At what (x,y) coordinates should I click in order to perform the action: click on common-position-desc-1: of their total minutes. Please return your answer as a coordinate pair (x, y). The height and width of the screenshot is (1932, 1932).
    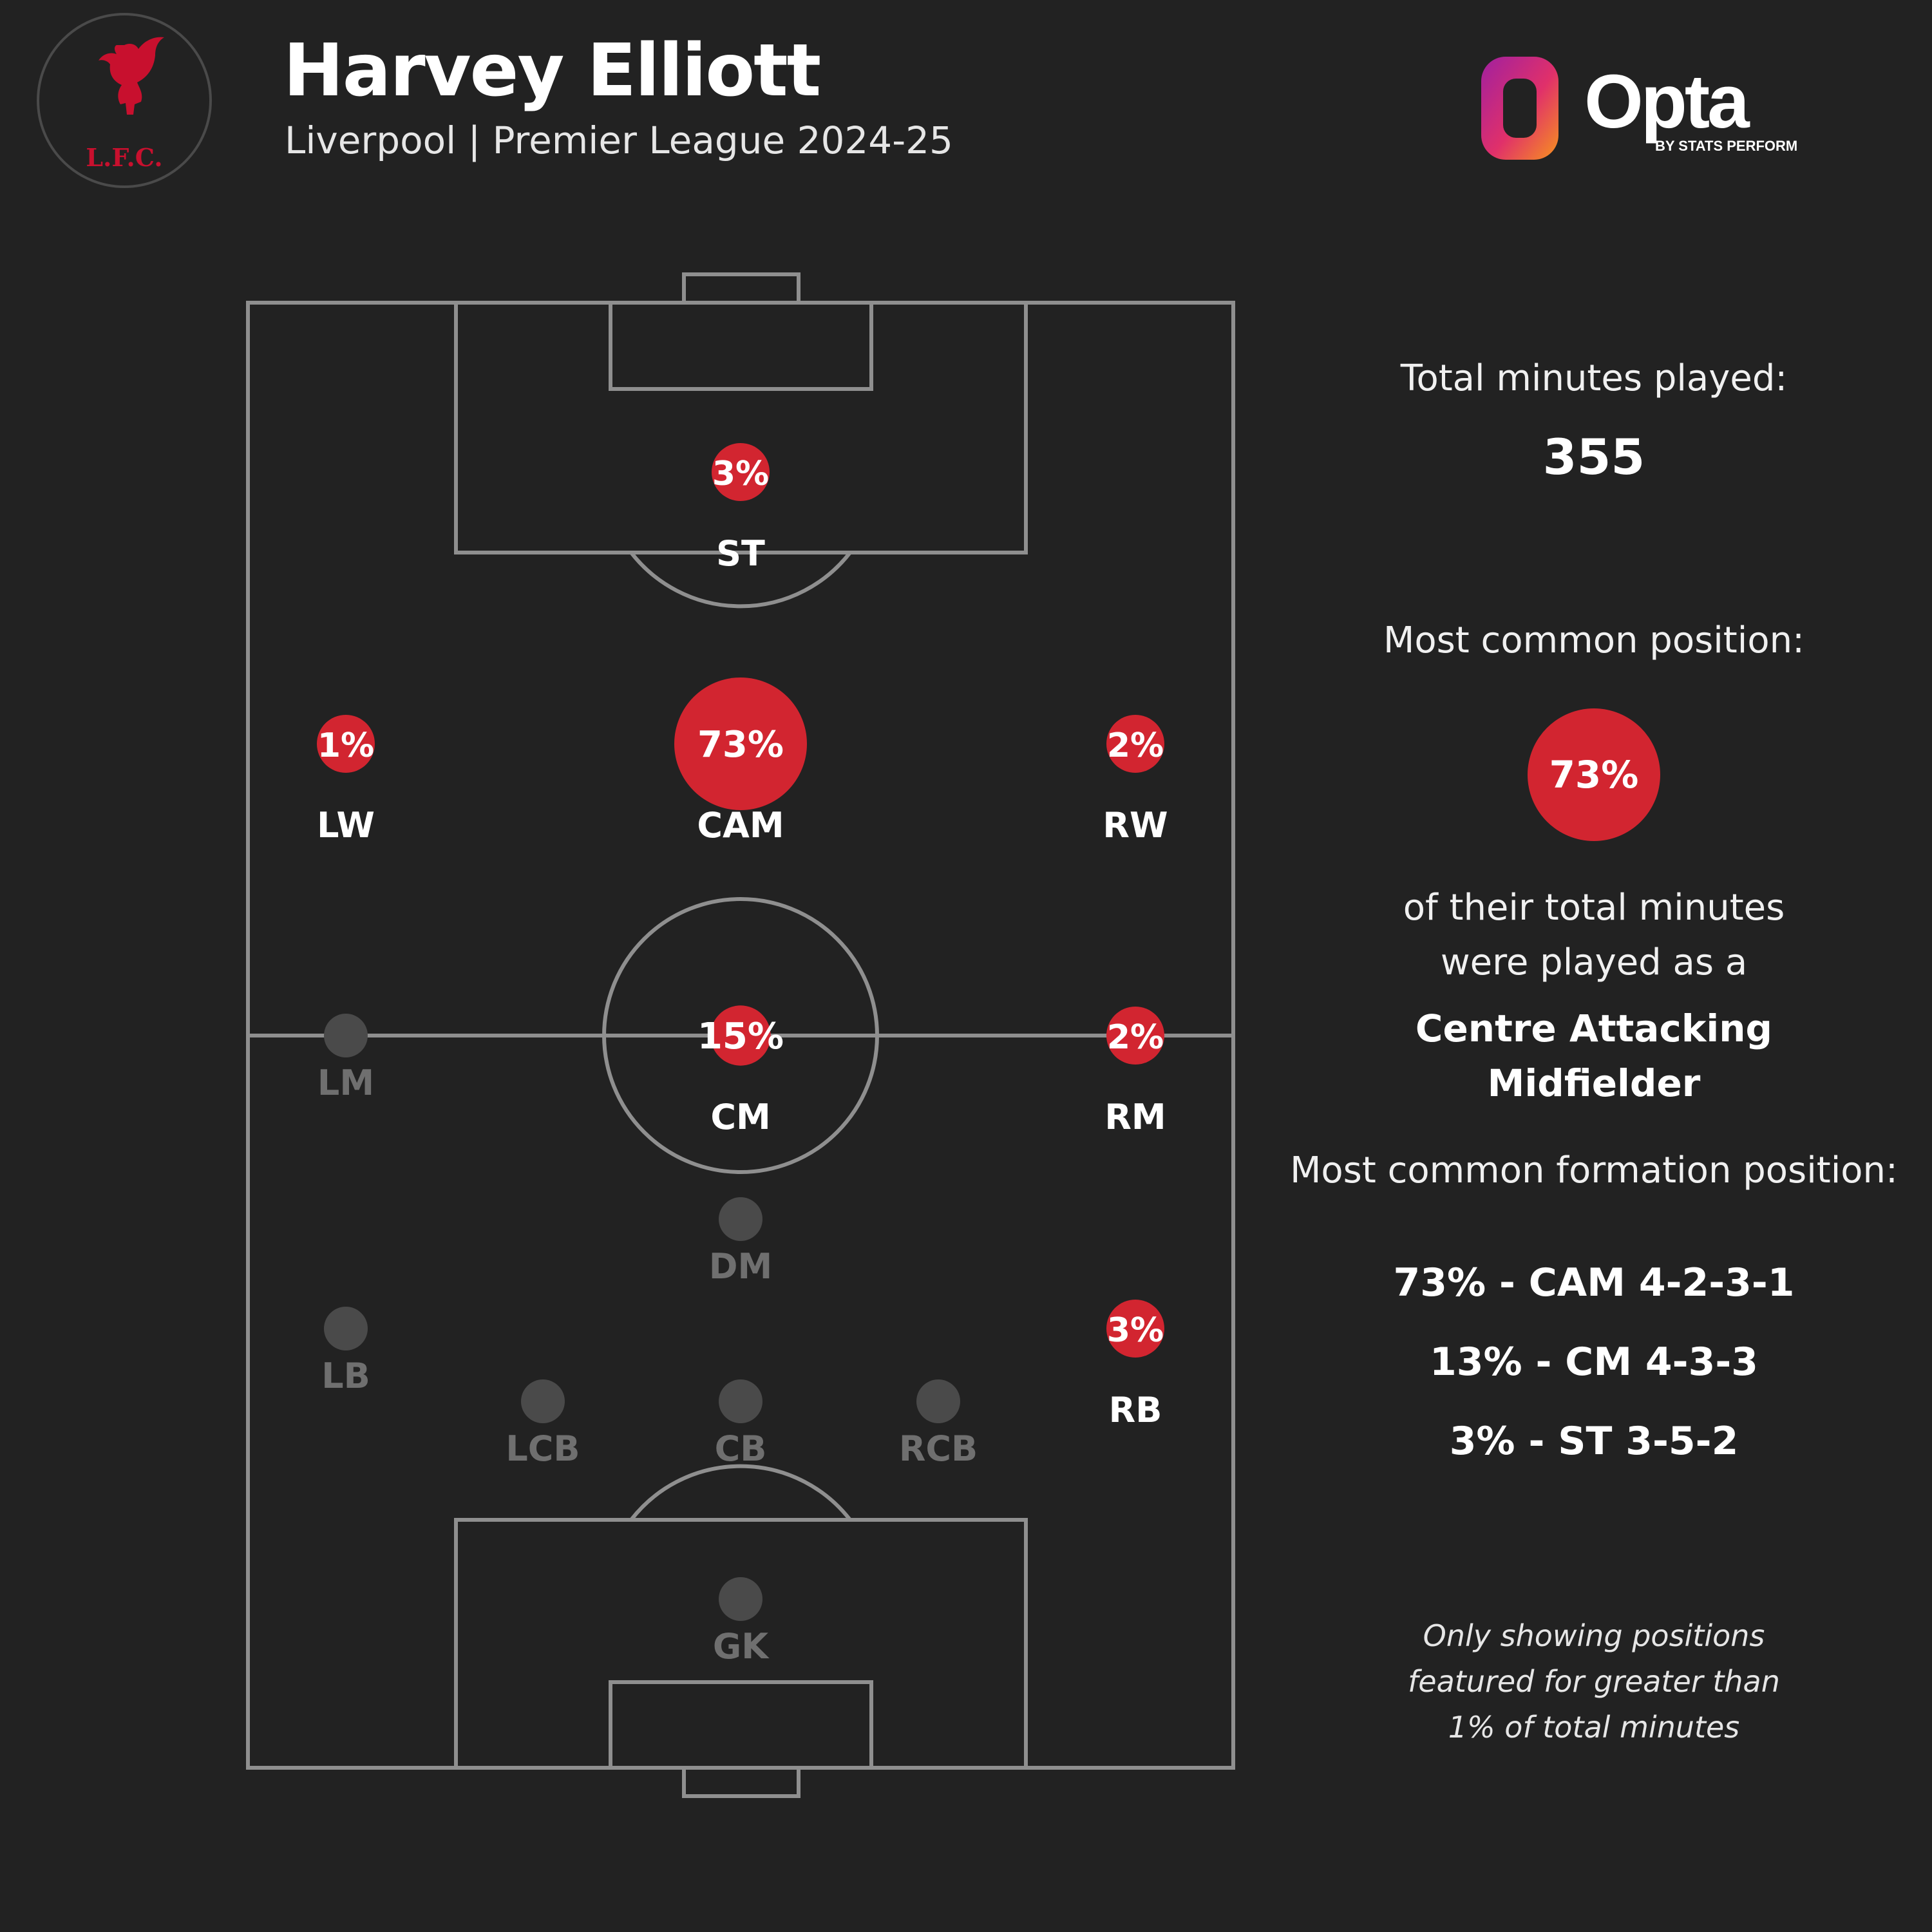
    Looking at the image, I should click on (1594, 908).